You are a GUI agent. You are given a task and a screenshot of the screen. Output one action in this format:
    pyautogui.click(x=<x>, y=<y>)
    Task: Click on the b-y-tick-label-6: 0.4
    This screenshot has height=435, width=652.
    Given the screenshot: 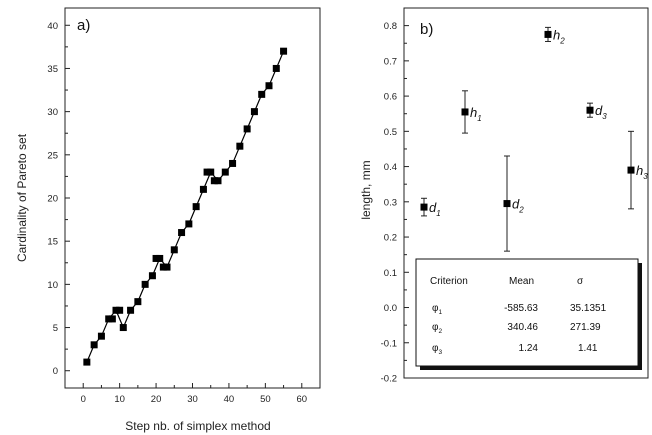 What is the action you would take?
    pyautogui.click(x=390, y=167)
    